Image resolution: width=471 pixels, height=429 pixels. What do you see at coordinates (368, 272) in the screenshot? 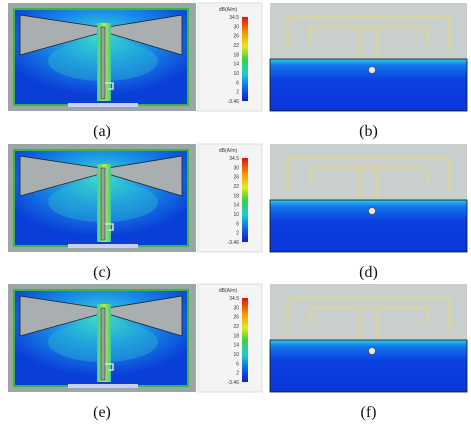
I see `panel-label: (d)` at bounding box center [368, 272].